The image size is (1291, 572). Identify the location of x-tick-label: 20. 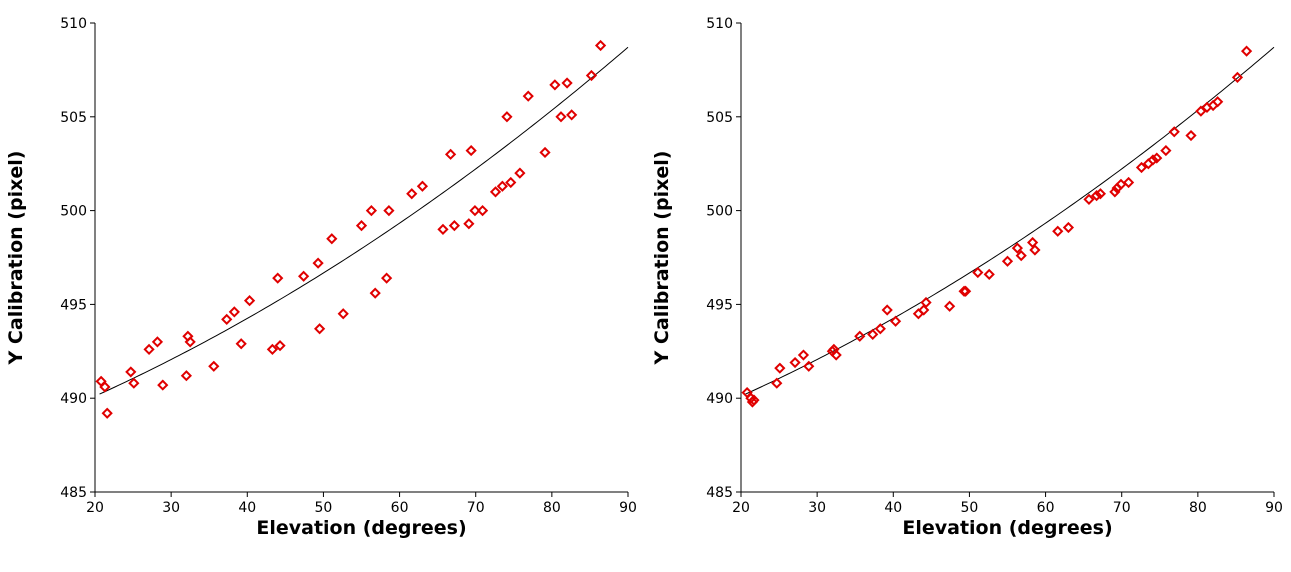
(741, 508).